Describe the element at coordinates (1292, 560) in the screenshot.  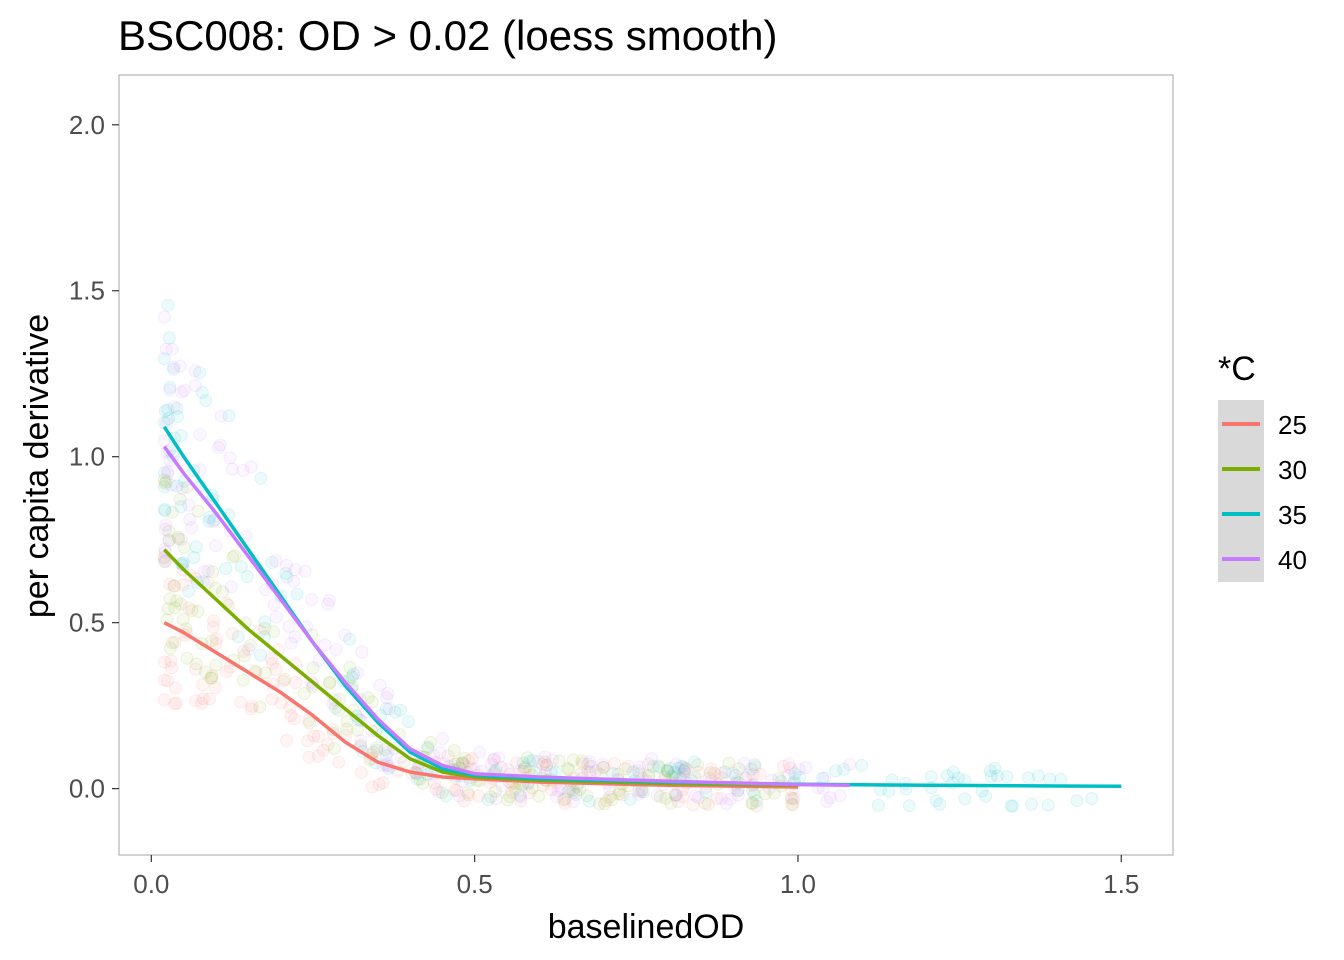
I see `legend-label-40: 40` at that location.